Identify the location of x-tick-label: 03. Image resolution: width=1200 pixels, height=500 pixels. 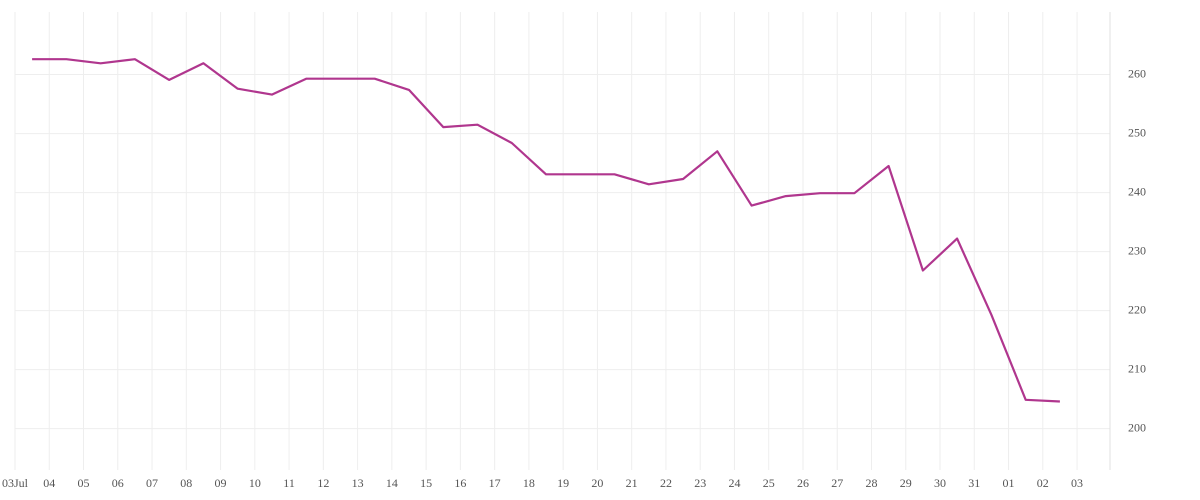
(1077, 483).